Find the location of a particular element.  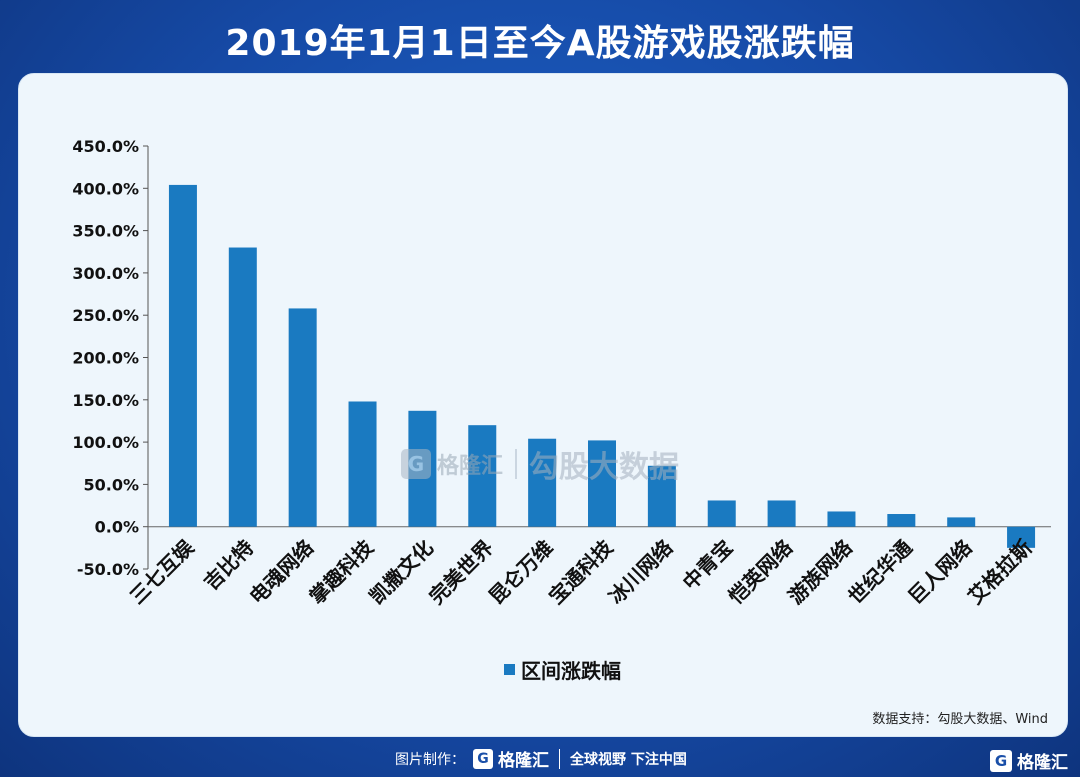

footer: 图片制作： G 格隆汇 全球视野 下注中国 is located at coordinates (540, 758).